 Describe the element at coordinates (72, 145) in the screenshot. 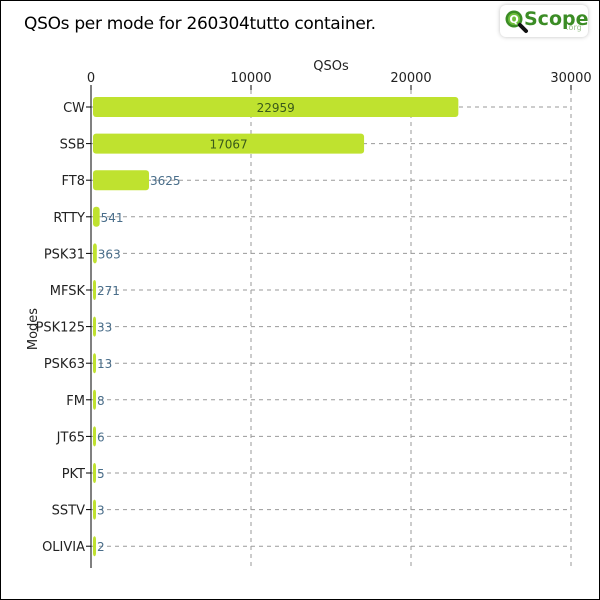

I see `y-tick-label: SSB` at that location.